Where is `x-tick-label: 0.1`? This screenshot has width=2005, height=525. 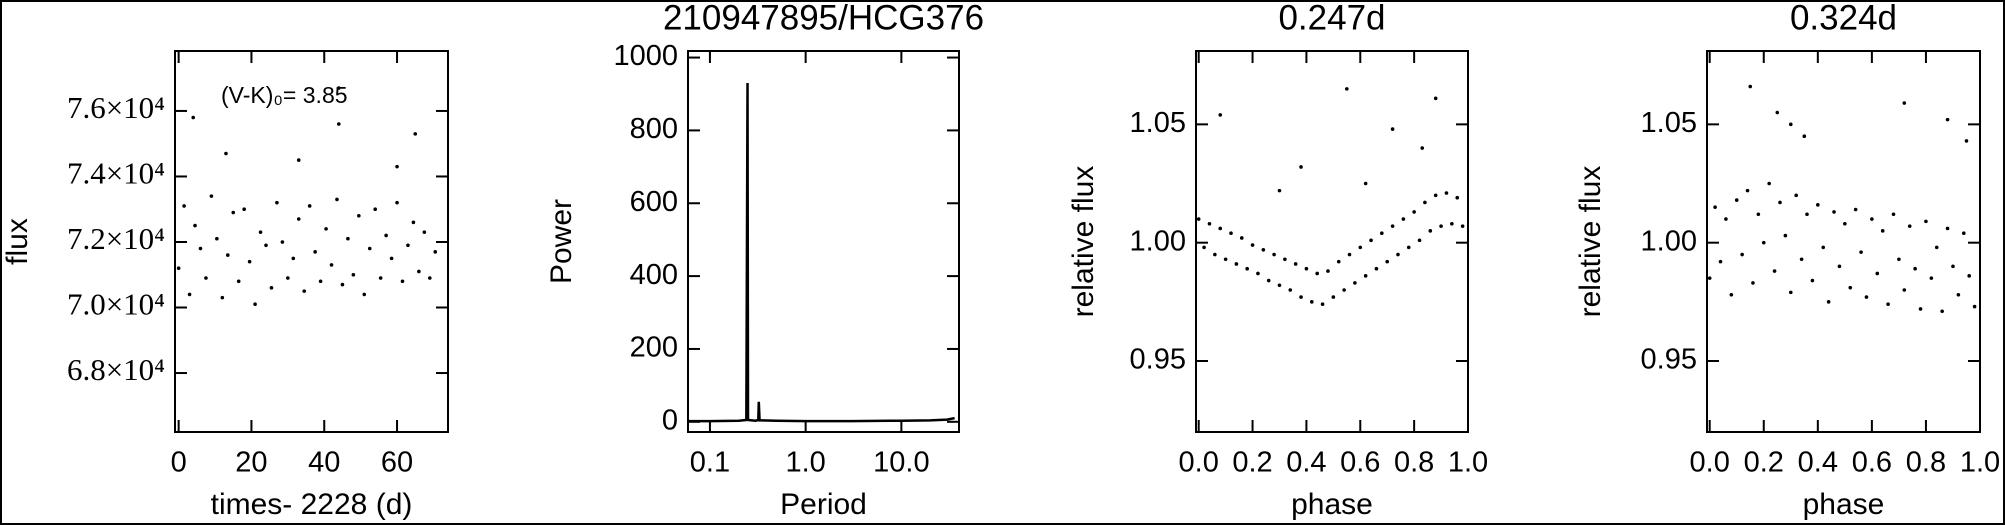 x-tick-label: 0.1 is located at coordinates (710, 463).